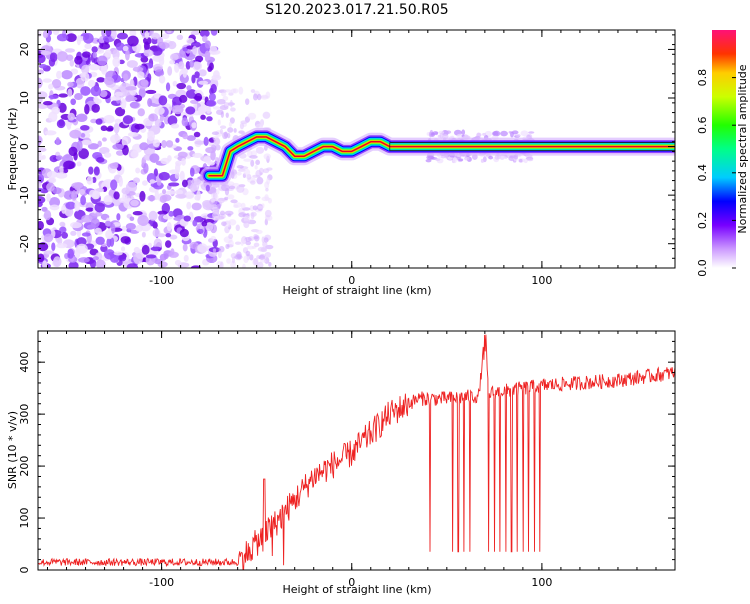  I want to click on y-tick-label: -20, so click(24, 244).